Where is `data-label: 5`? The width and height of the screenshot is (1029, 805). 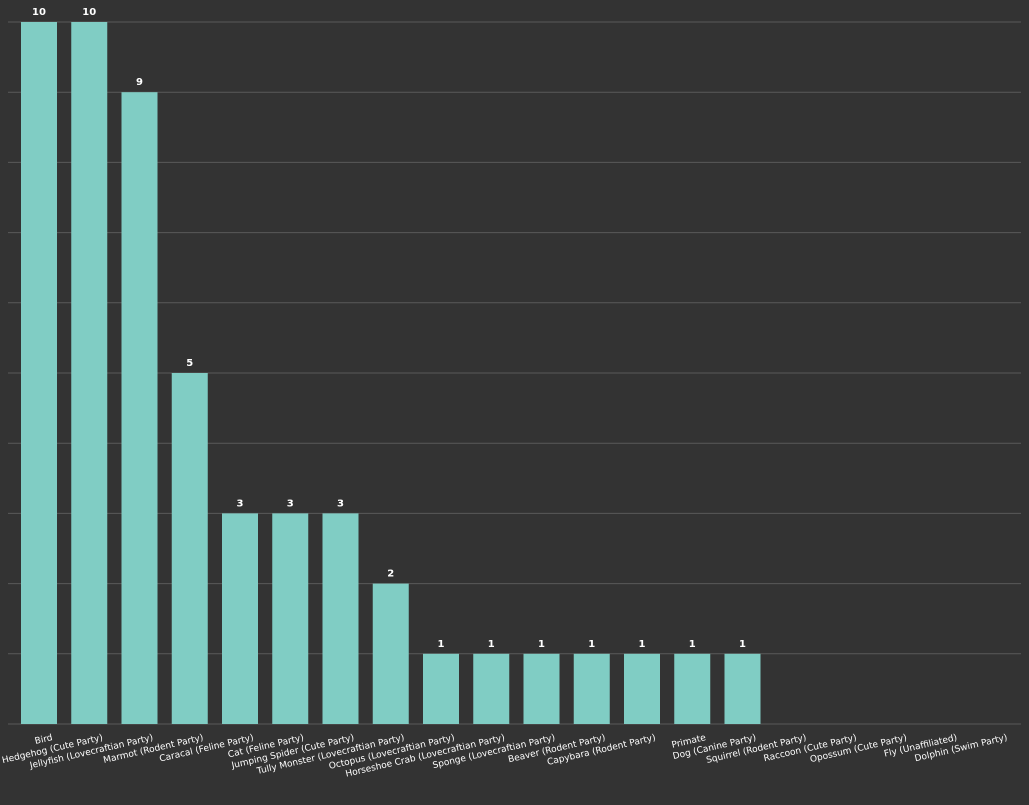
data-label: 5 is located at coordinates (189, 363).